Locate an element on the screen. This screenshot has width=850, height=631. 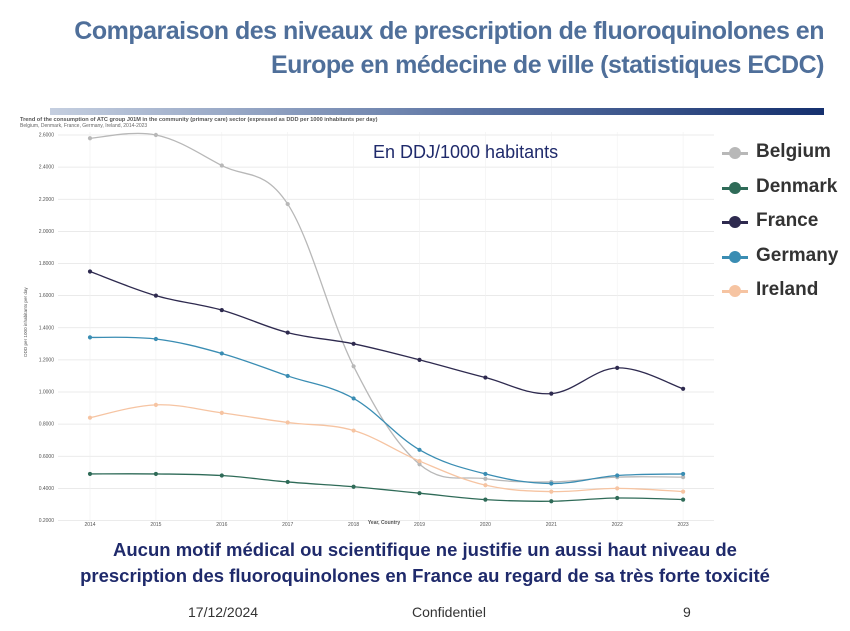
x-tick-label: 2015 is located at coordinates (155, 525).